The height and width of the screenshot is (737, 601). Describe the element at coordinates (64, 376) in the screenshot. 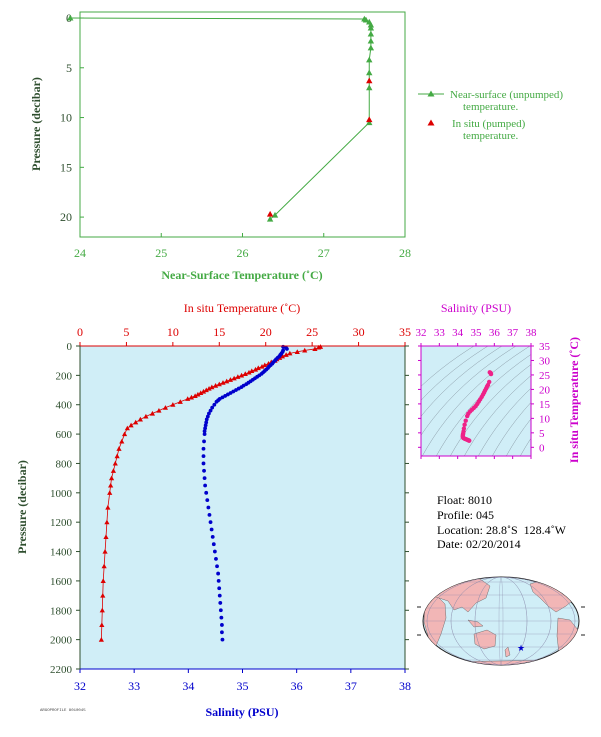

I see `profile-pressure-tick-label: 200` at that location.